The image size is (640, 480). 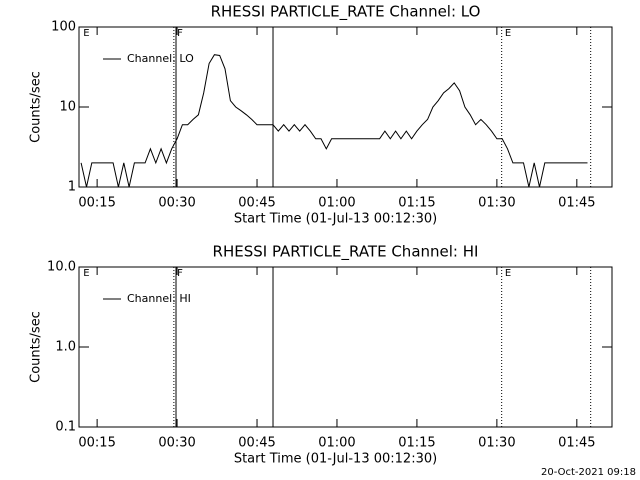 What do you see at coordinates (72, 187) in the screenshot?
I see `y-tick-label: 1` at bounding box center [72, 187].